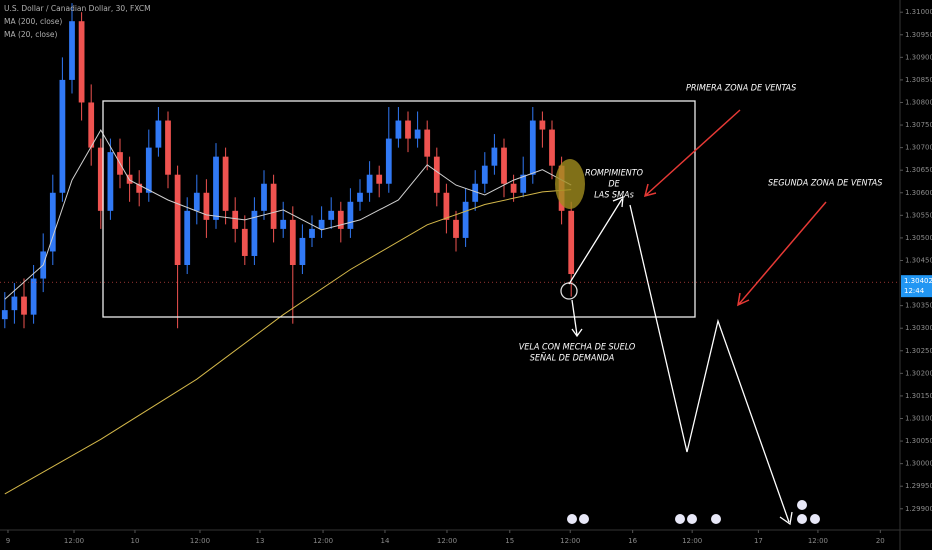 The width and height of the screenshot is (932, 550). I want to click on y-tick-label: 1.30200, so click(918, 373).